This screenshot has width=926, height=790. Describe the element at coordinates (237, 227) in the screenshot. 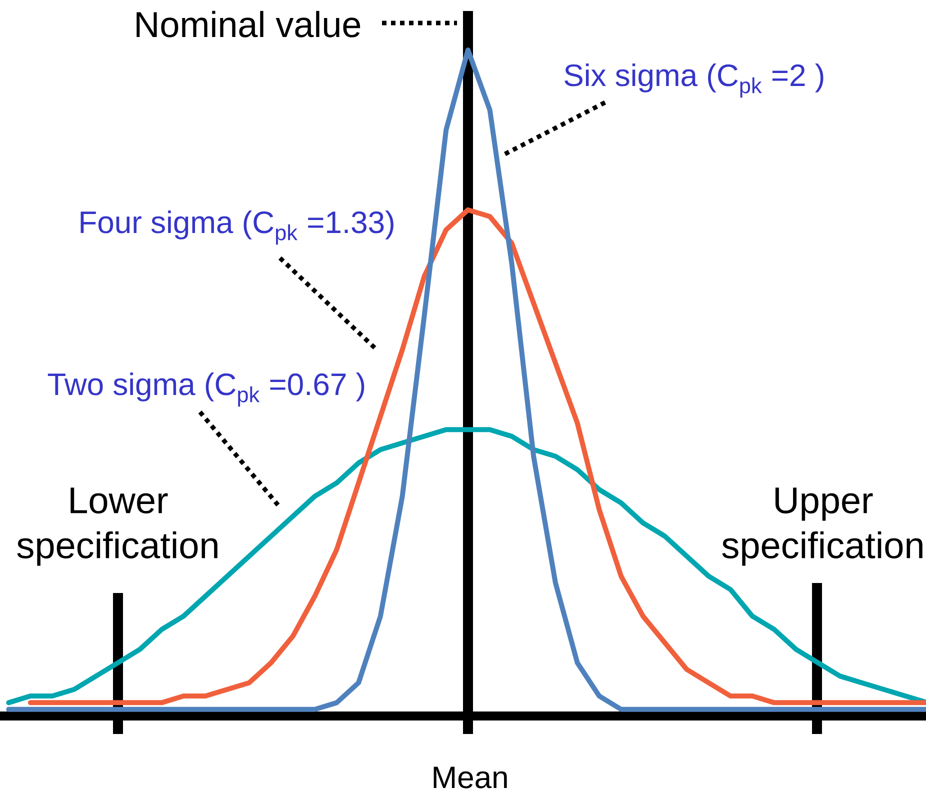

I see `series-label: Four sigma (C$_{pk}$ =1.33)` at that location.